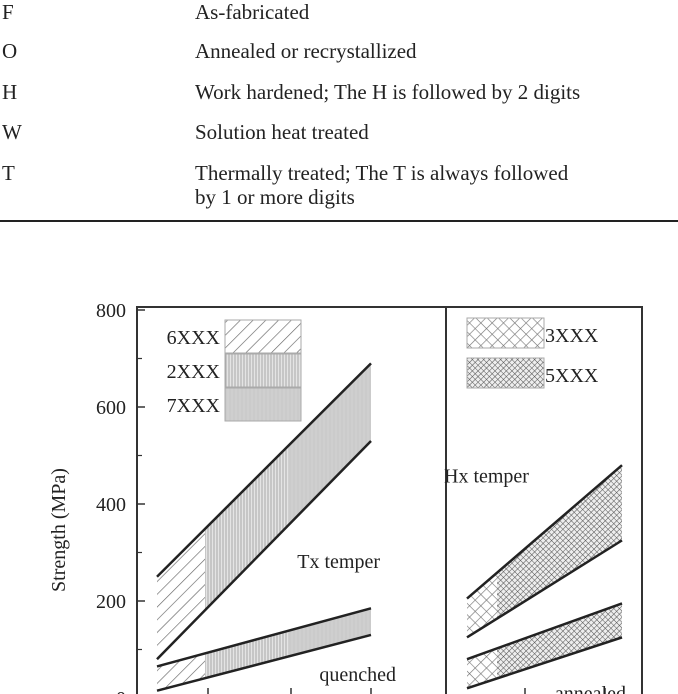 The width and height of the screenshot is (678, 694). What do you see at coordinates (263, 404) in the screenshot?
I see `legend-swatch-7xxx` at bounding box center [263, 404].